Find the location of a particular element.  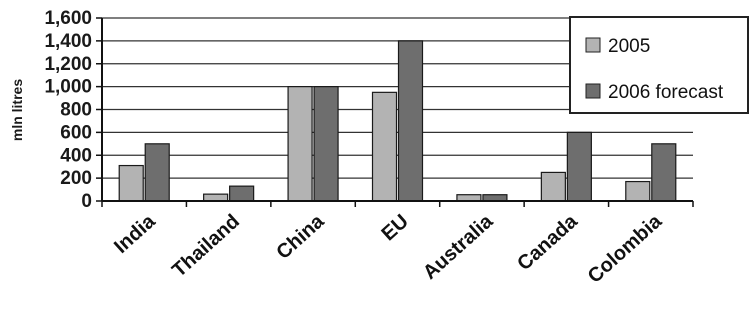

bar-india-2006-forecast is located at coordinates (157, 172).